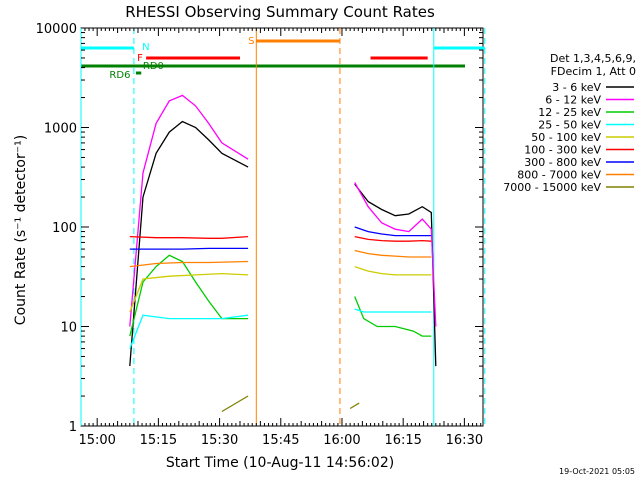  I want to click on y-tick-label: 1, so click(73, 427).